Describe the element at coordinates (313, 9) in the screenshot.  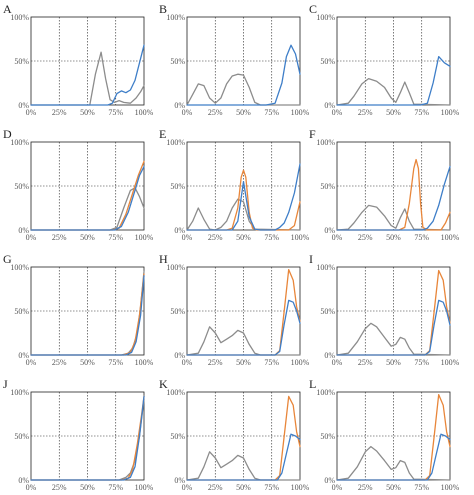
I see `panel-label-c: C` at that location.